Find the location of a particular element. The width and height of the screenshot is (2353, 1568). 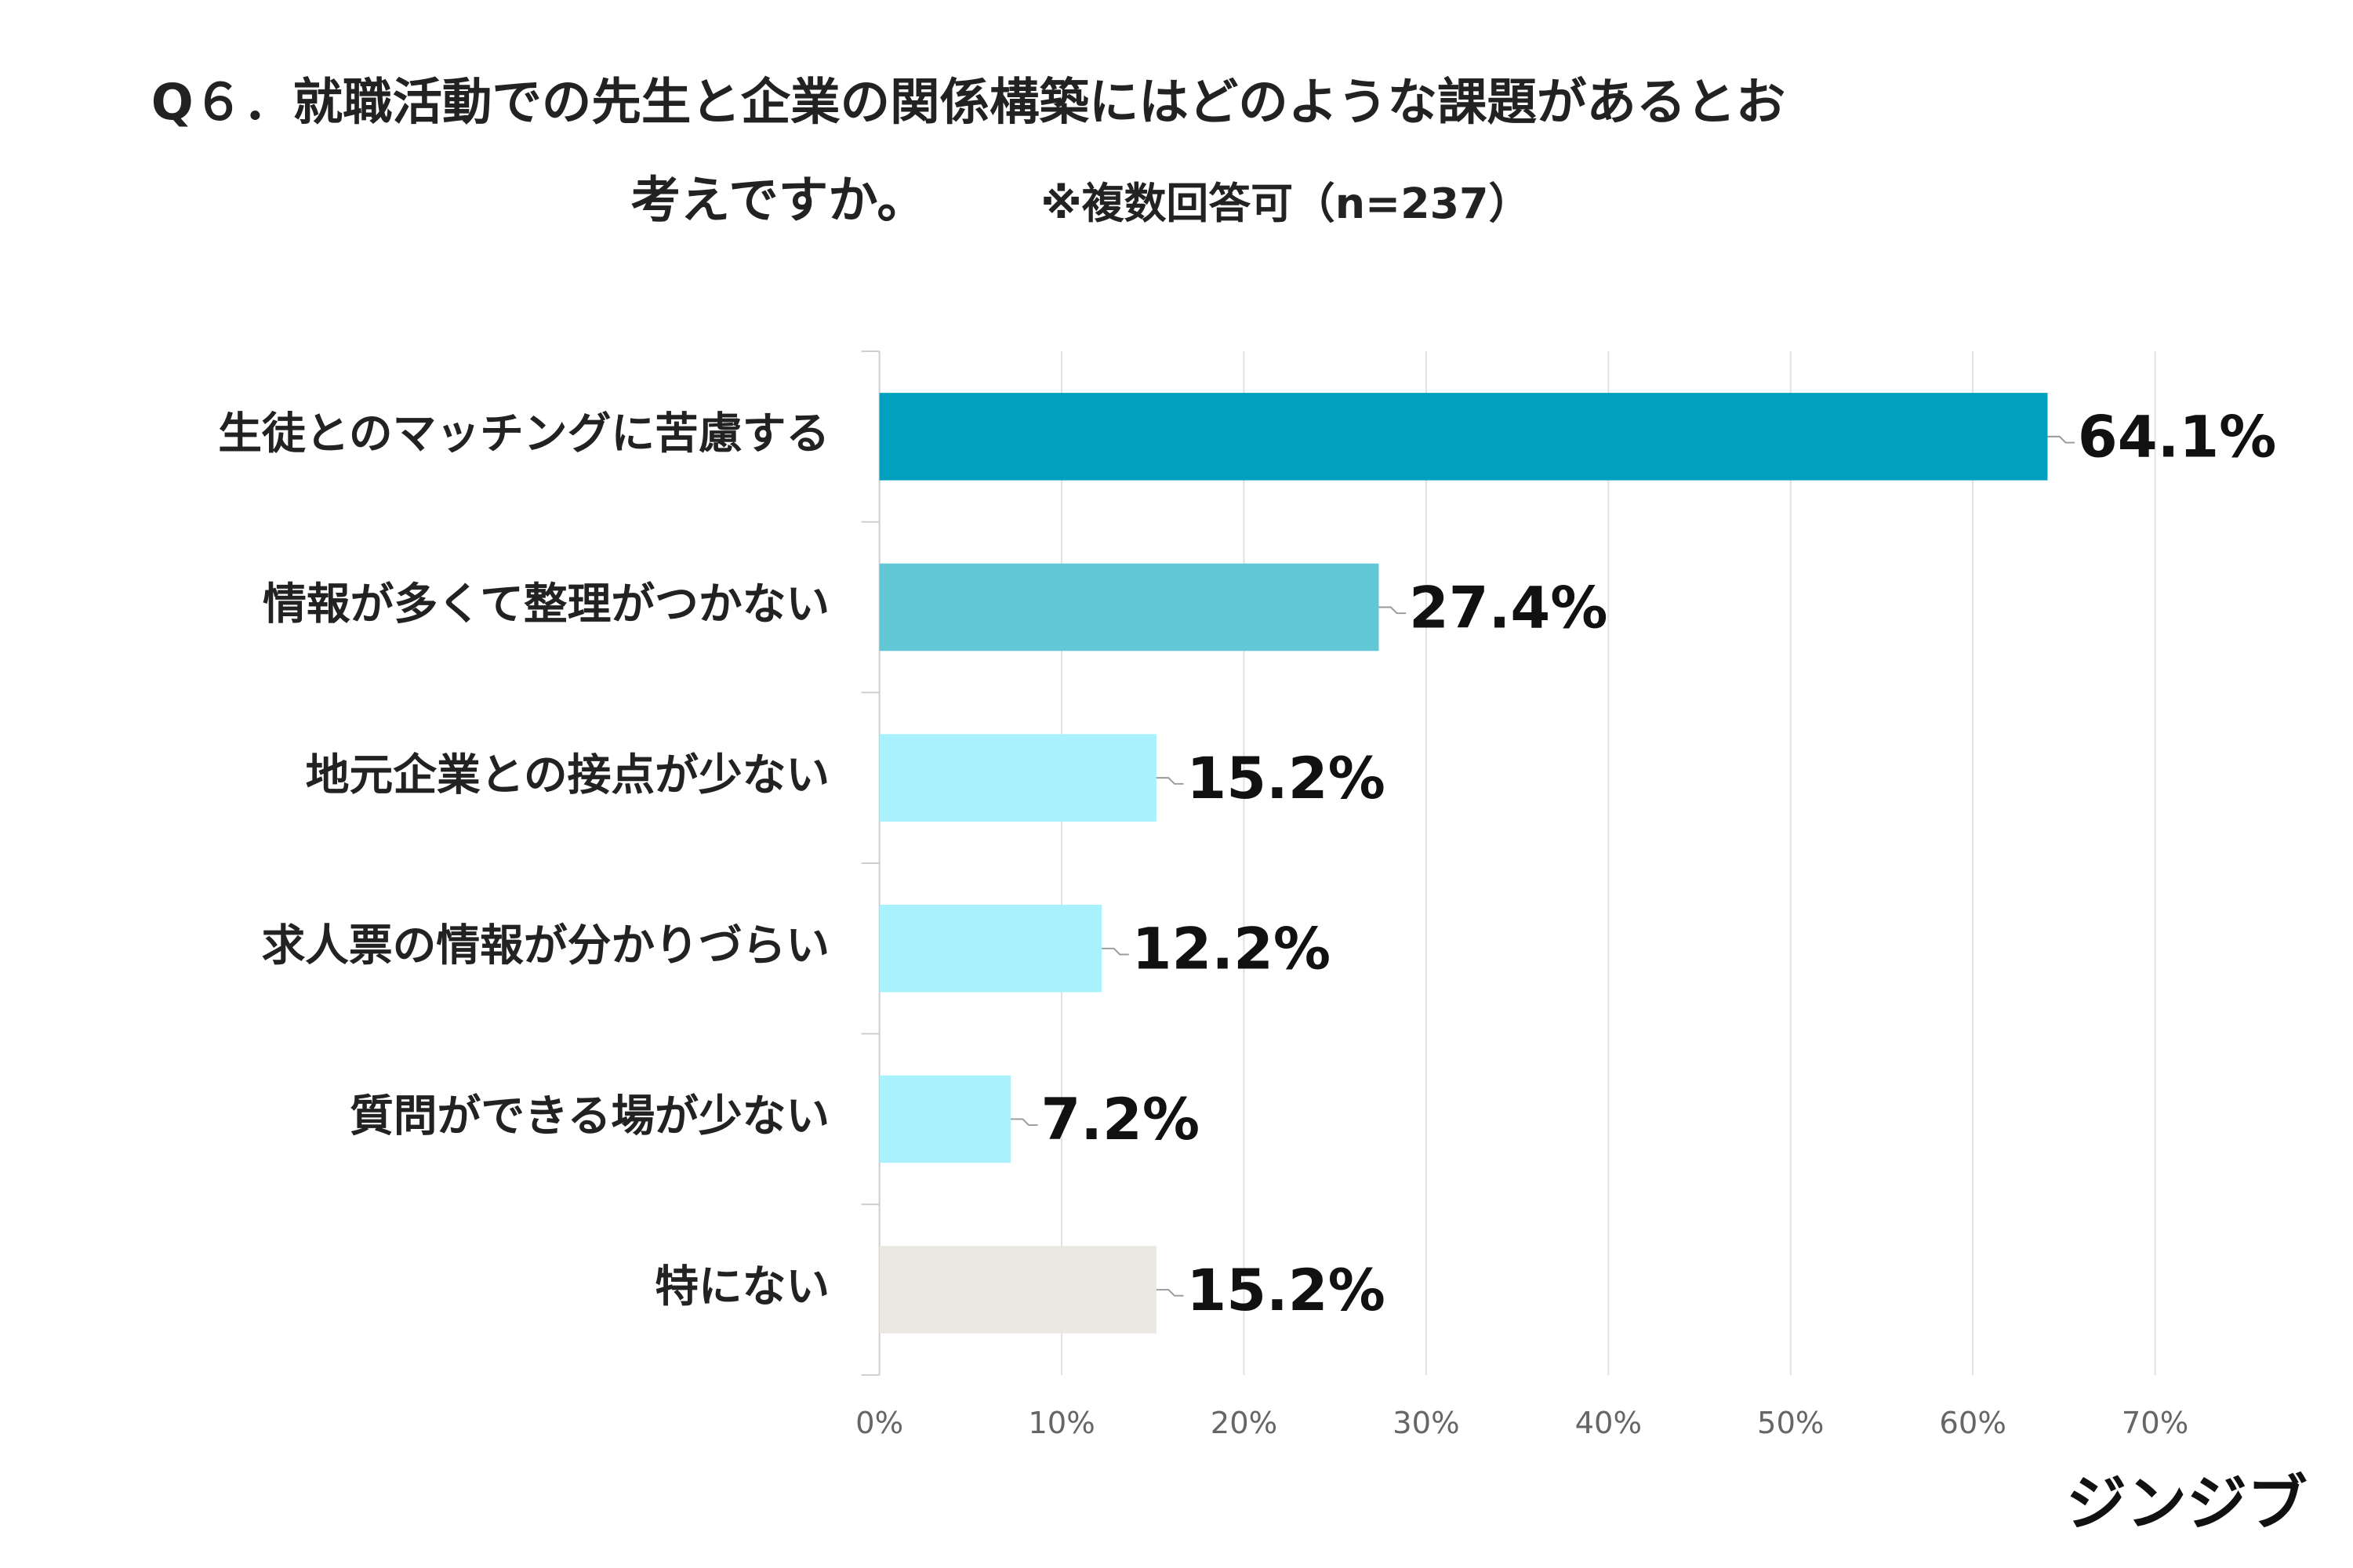

y-tick-label: 特にない is located at coordinates (742, 1286).